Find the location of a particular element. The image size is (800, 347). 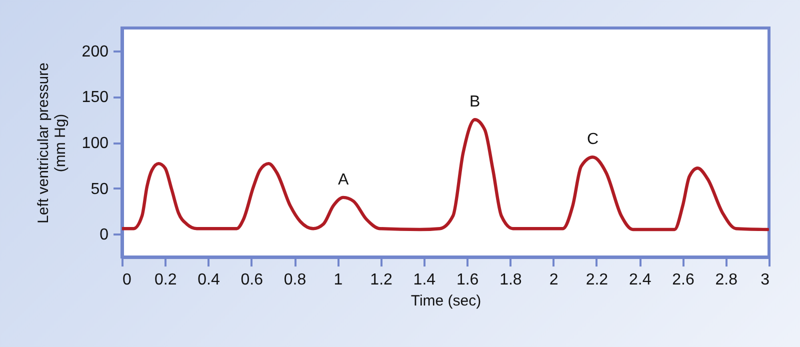

y-tick-label: 200 is located at coordinates (95, 51).